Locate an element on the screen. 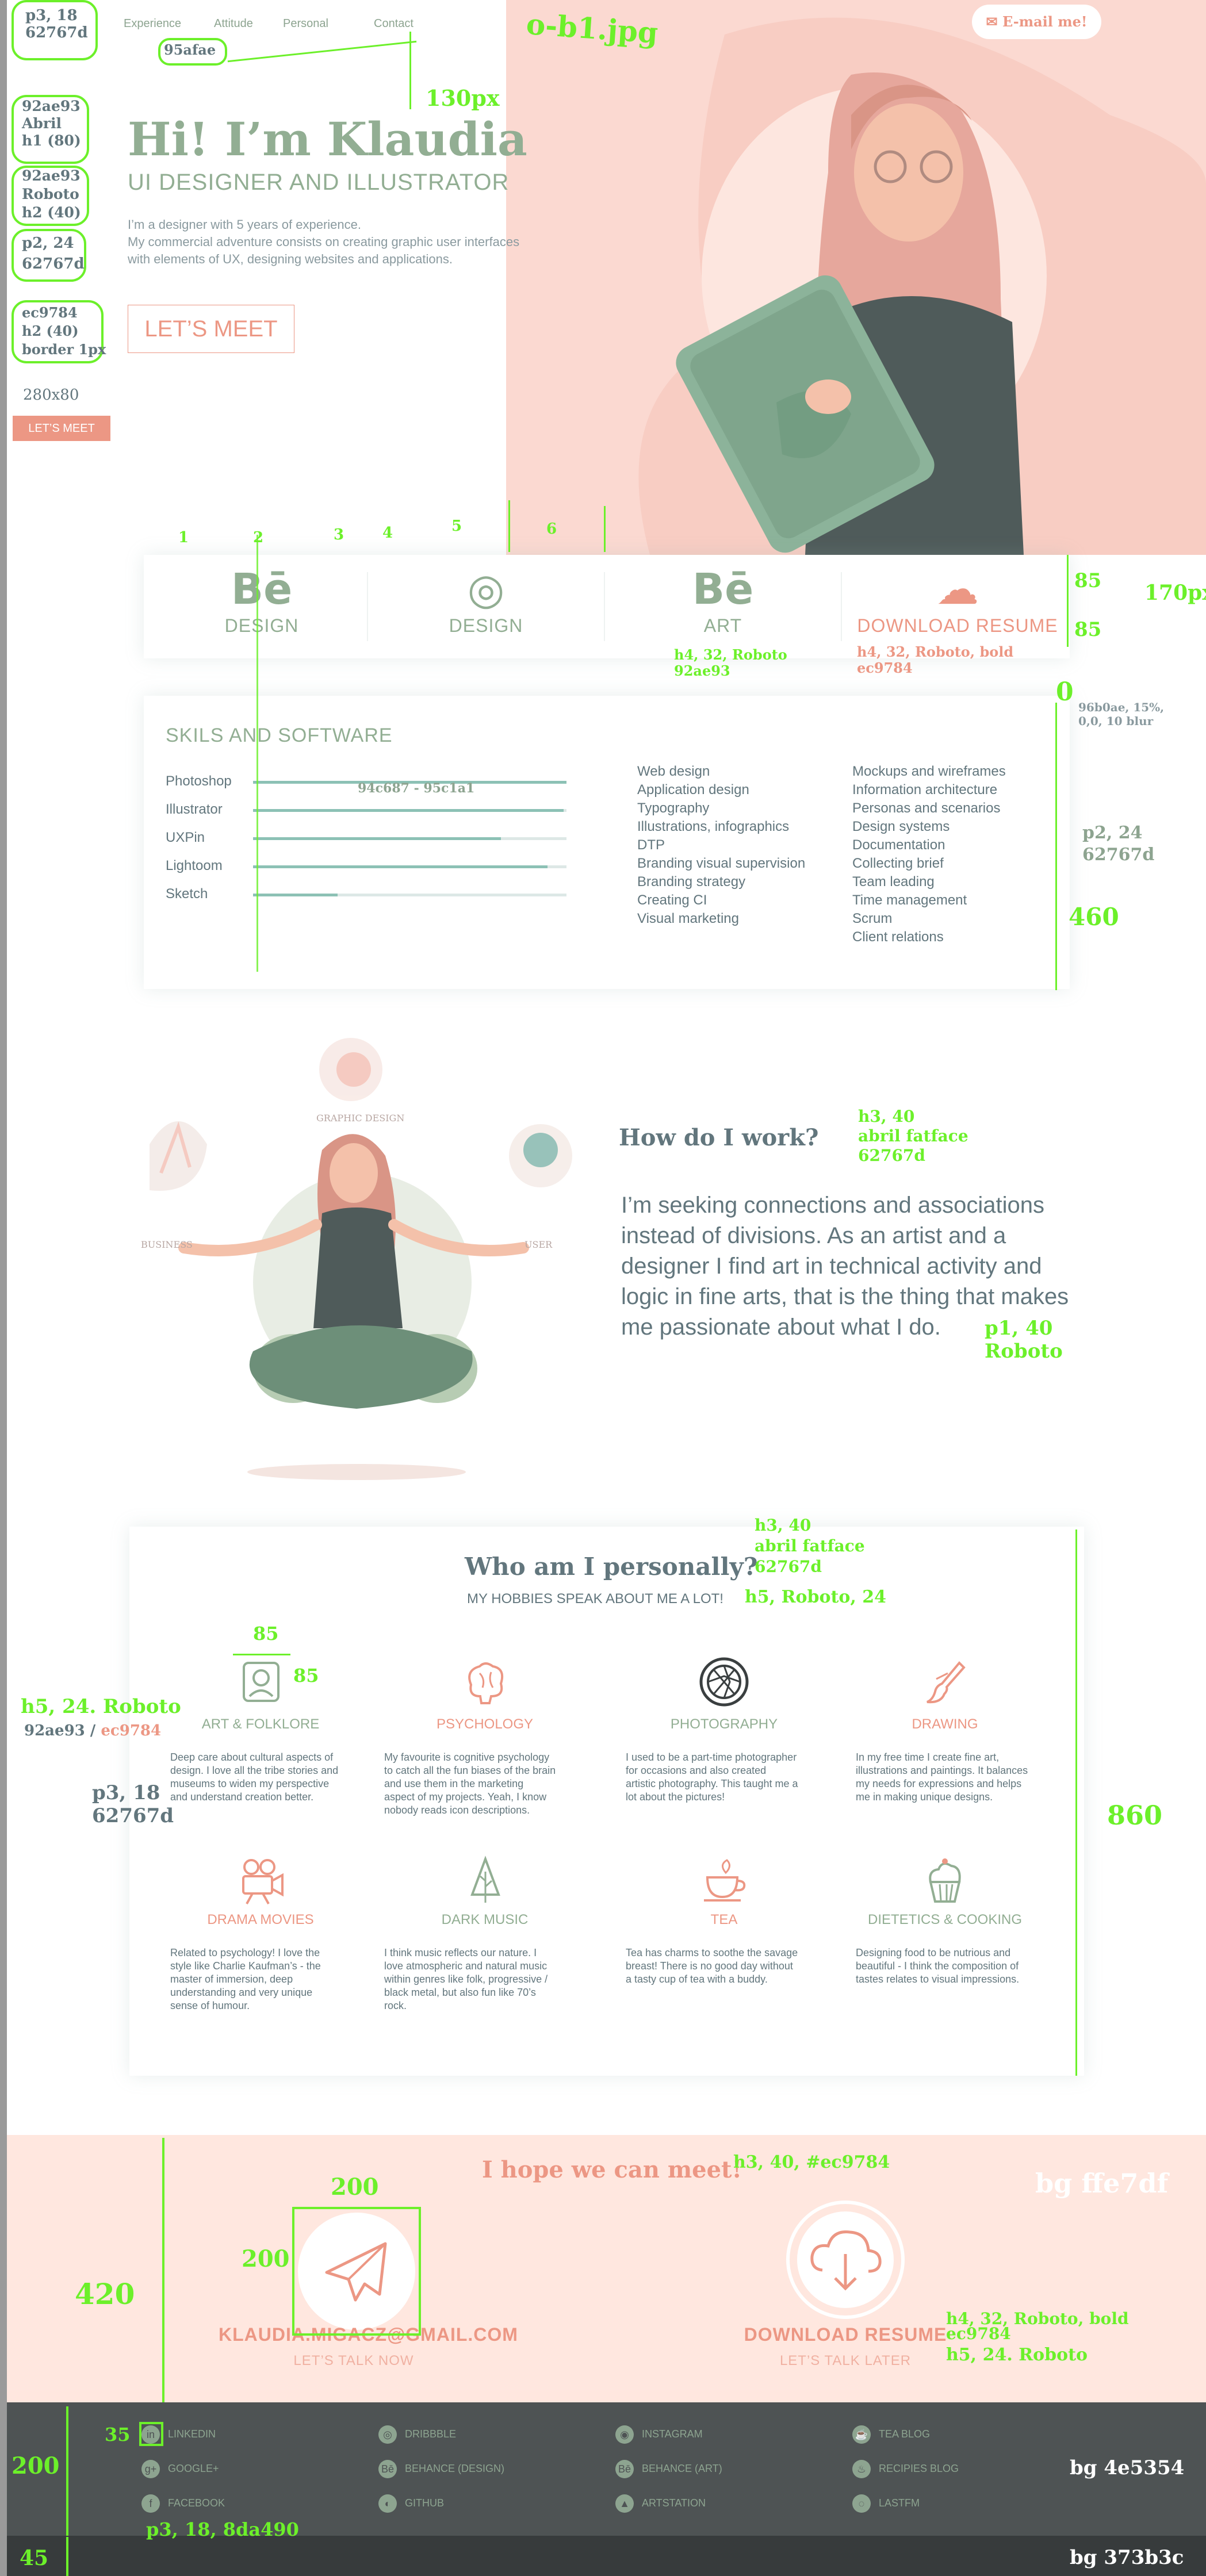 This screenshot has width=1206, height=2576. paper-plane-icon is located at coordinates (356, 2271).